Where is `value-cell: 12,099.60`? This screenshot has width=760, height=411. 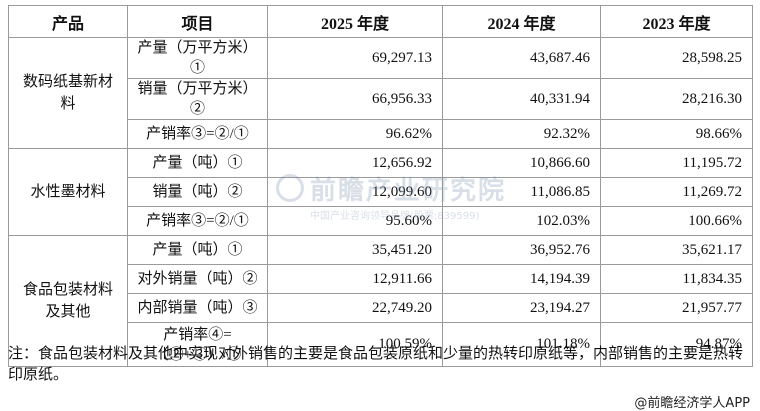
value-cell: 12,099.60 is located at coordinates (355, 192).